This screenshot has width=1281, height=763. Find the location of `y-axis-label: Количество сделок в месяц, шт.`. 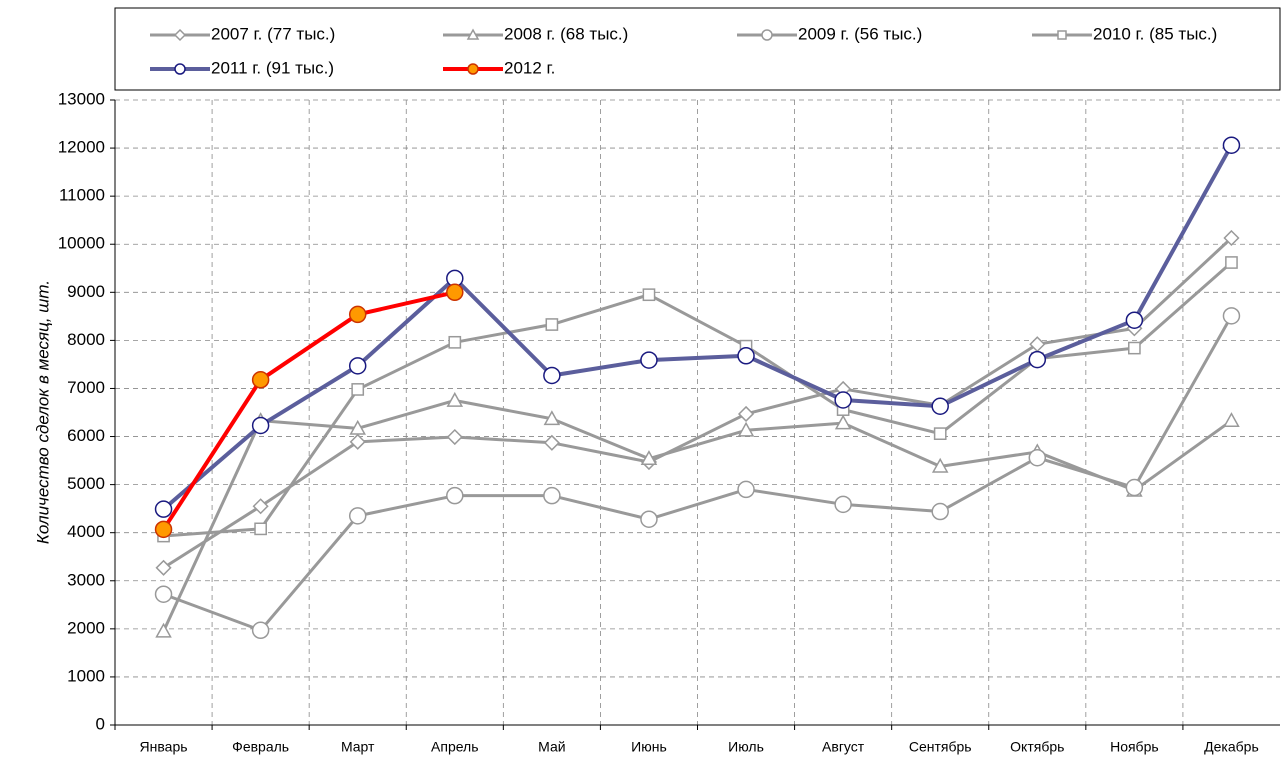

y-axis-label: Количество сделок в месяц, шт. is located at coordinates (42, 412).